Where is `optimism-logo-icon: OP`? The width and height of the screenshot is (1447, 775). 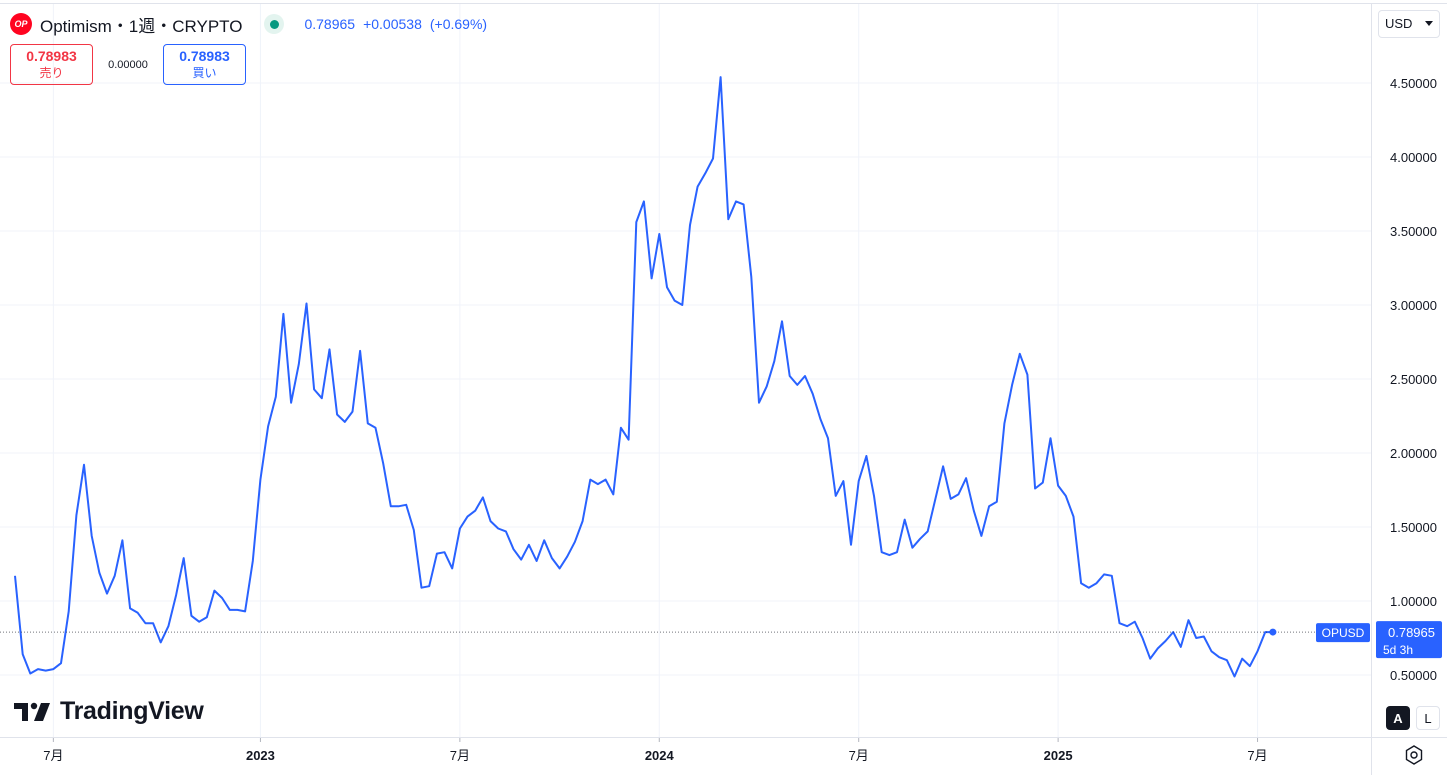 optimism-logo-icon: OP is located at coordinates (21, 24).